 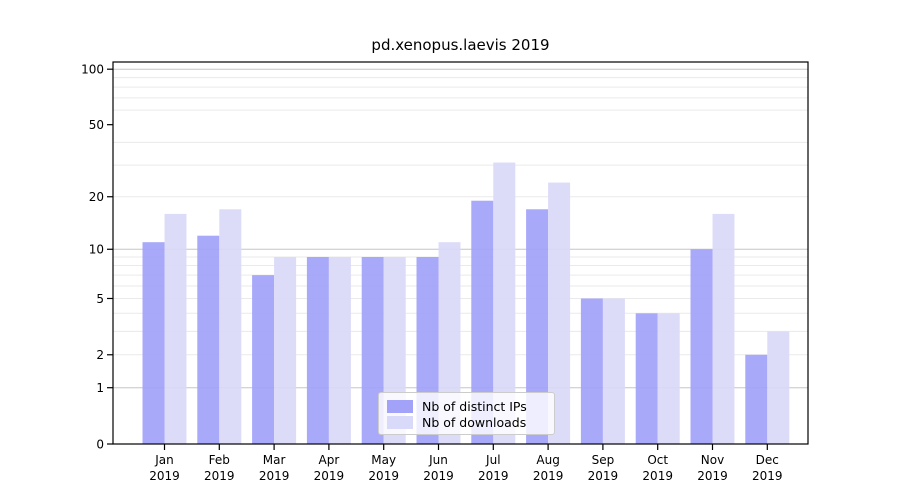 What do you see at coordinates (756, 399) in the screenshot?
I see `bar-distinct-ips-Dec` at bounding box center [756, 399].